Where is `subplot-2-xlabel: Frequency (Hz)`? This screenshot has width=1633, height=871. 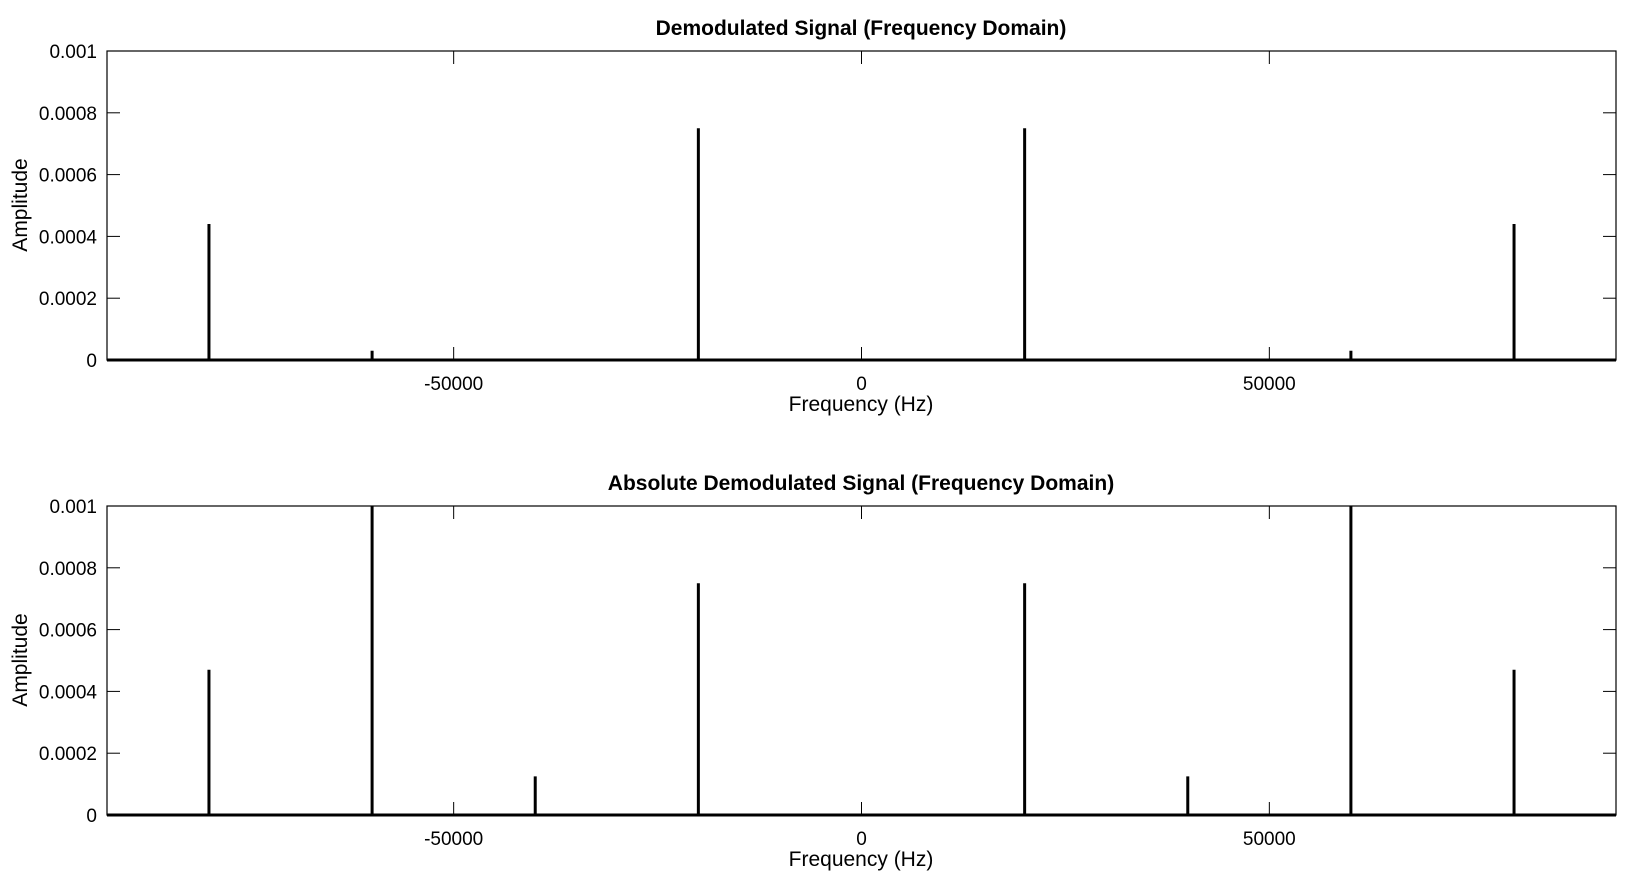
subplot-2-xlabel: Frequency (Hz) is located at coordinates (861, 859).